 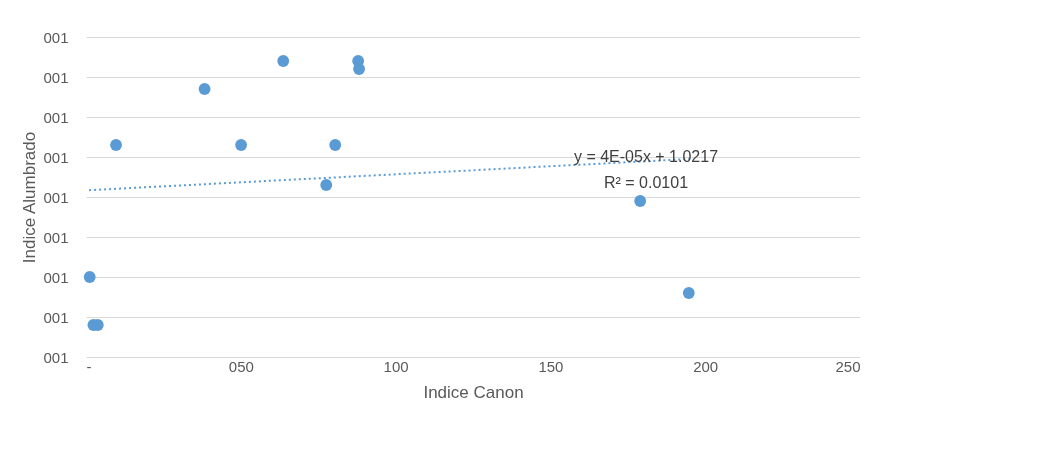 What do you see at coordinates (551, 366) in the screenshot?
I see `x-tick-label: 150` at bounding box center [551, 366].